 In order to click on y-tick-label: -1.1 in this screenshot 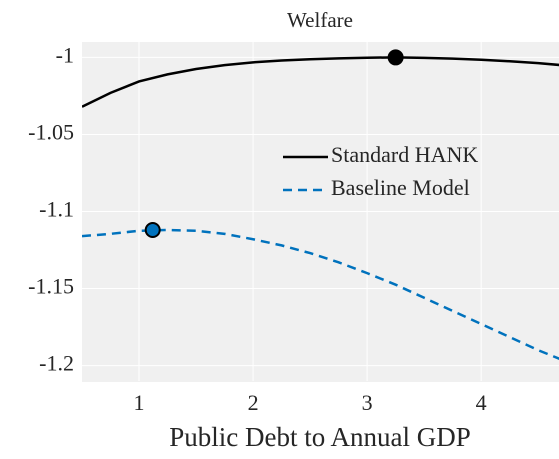, I will do `click(56, 209)`.